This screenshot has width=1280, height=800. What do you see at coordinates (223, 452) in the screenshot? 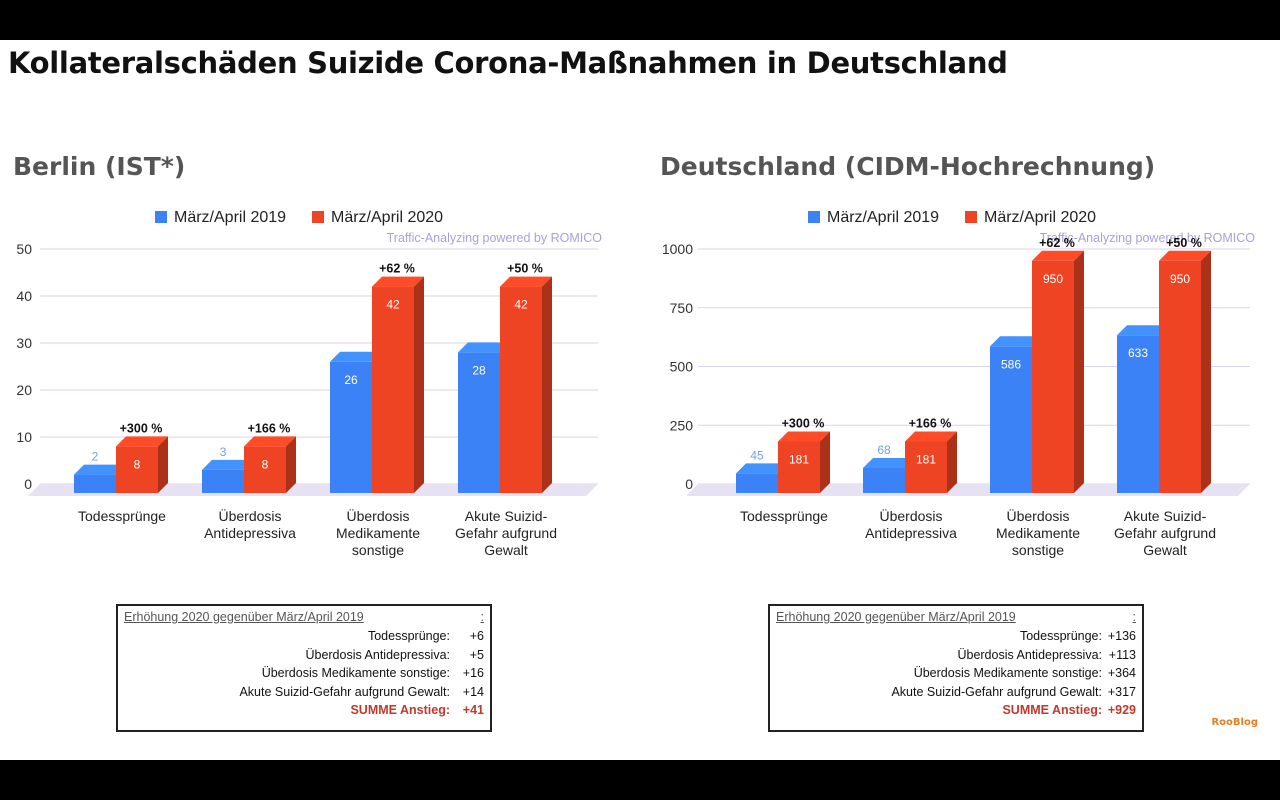
I see `value-label-2019: 3` at bounding box center [223, 452].